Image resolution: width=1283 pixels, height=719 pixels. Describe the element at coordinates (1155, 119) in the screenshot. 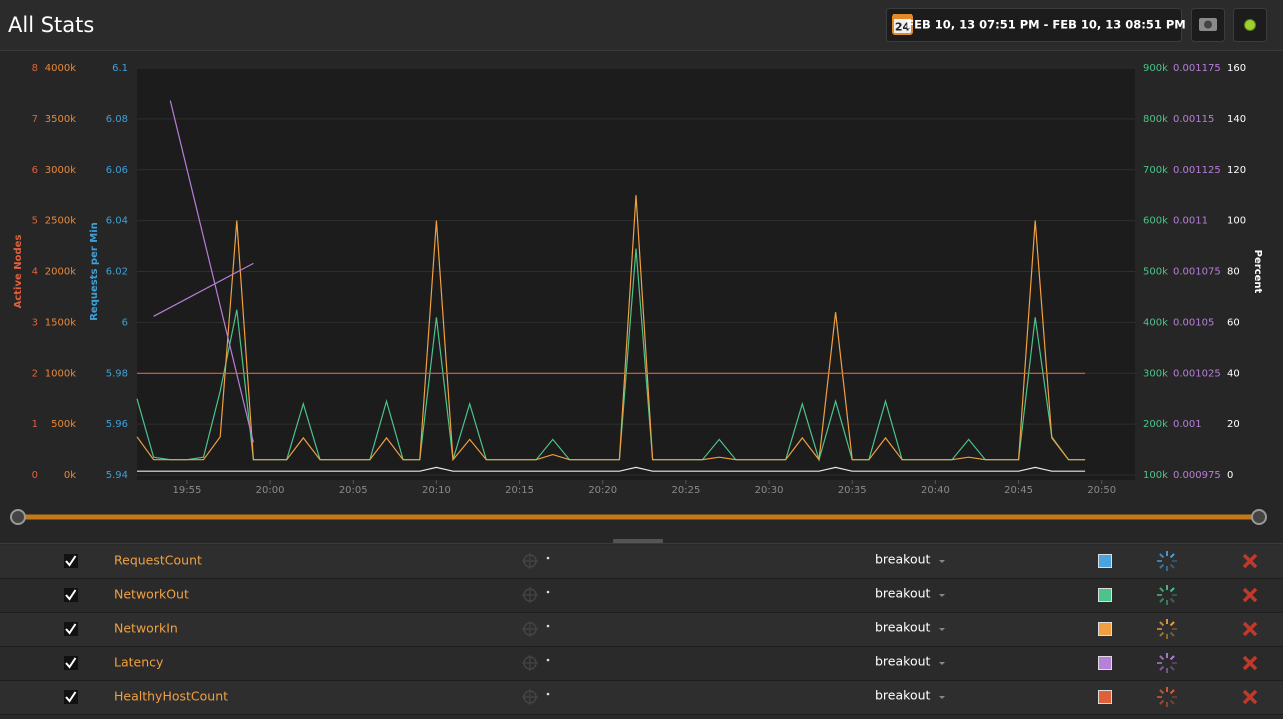

I see `y-tick-label: 800k` at that location.